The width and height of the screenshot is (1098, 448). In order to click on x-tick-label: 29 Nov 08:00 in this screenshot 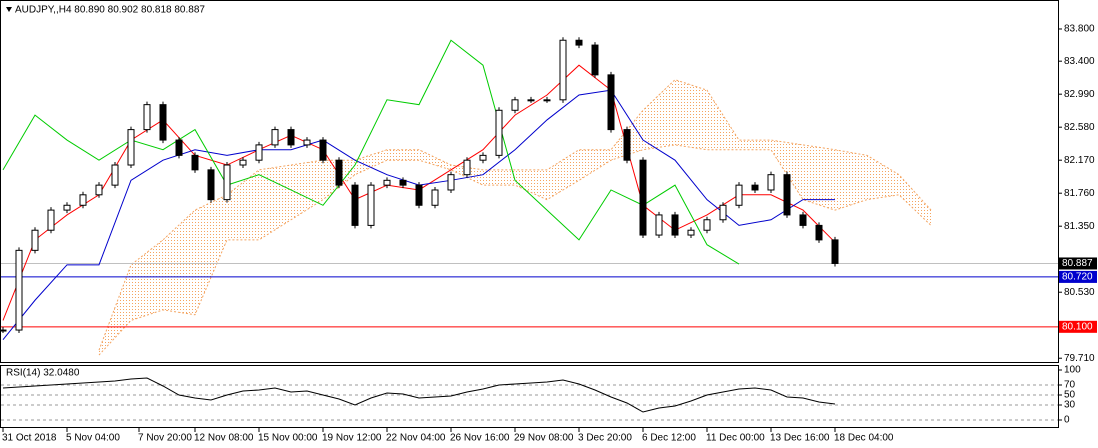, I will do `click(544, 438)`.